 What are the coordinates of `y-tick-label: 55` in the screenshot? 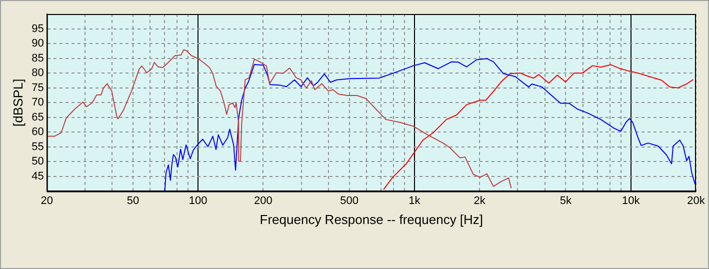 It's located at (38, 146).